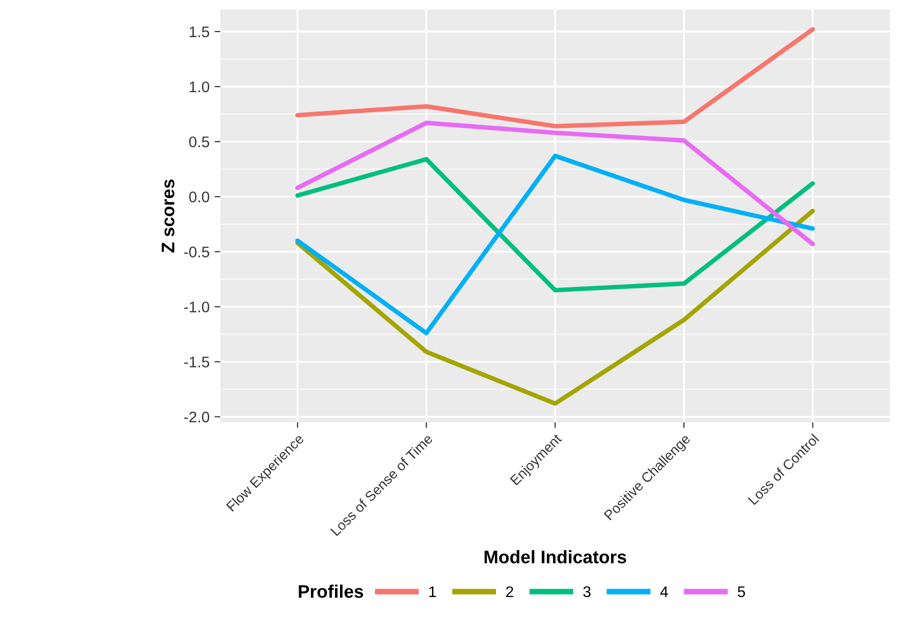 This screenshot has height=635, width=899. Describe the element at coordinates (199, 197) in the screenshot. I see `y-tick-label: 0.0` at that location.